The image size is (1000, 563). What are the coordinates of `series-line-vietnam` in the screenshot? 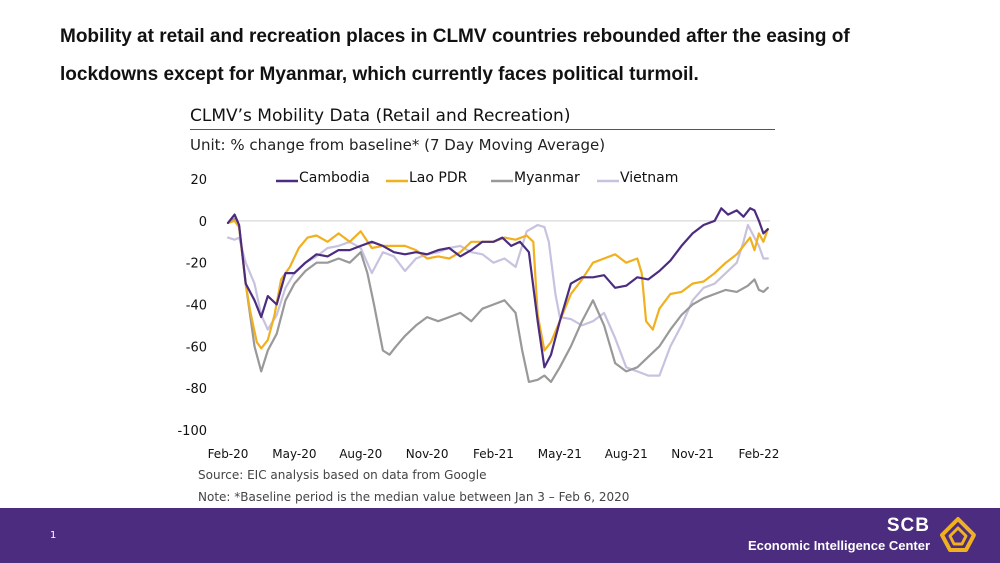 It's located at (497, 300).